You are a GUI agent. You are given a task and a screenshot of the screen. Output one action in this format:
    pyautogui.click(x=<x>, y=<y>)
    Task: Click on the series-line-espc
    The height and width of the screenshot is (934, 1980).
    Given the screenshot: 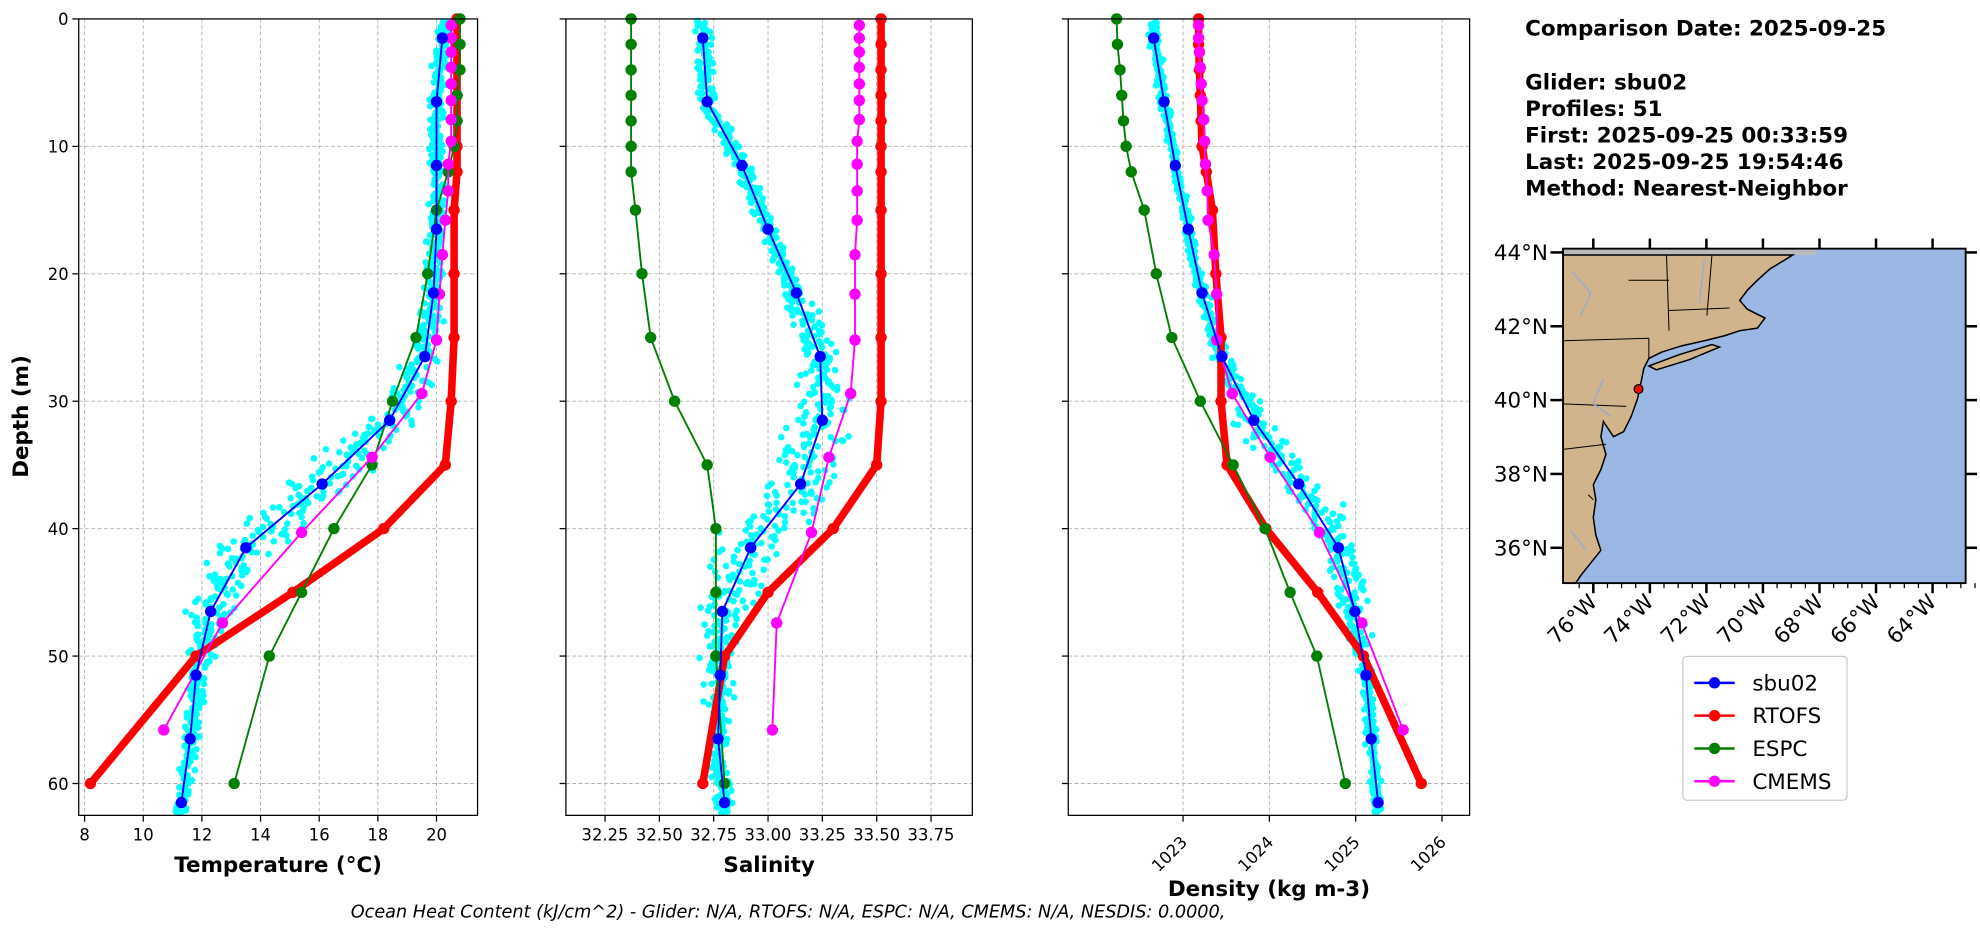 What is the action you would take?
    pyautogui.click(x=678, y=401)
    